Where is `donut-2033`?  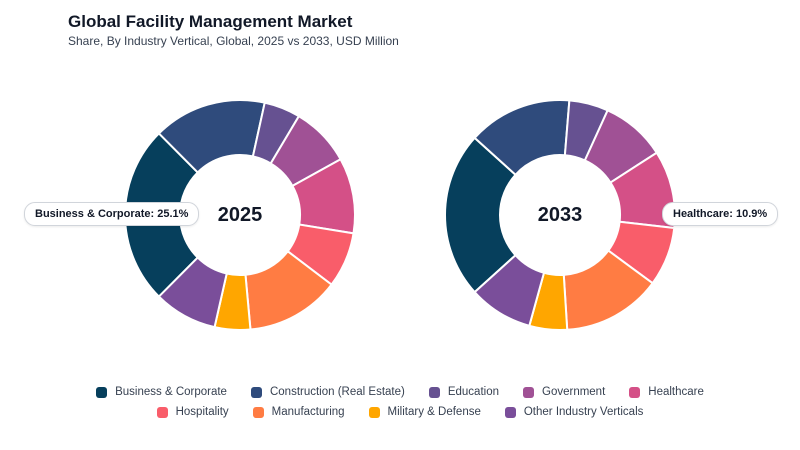
donut-2033 is located at coordinates (560, 215).